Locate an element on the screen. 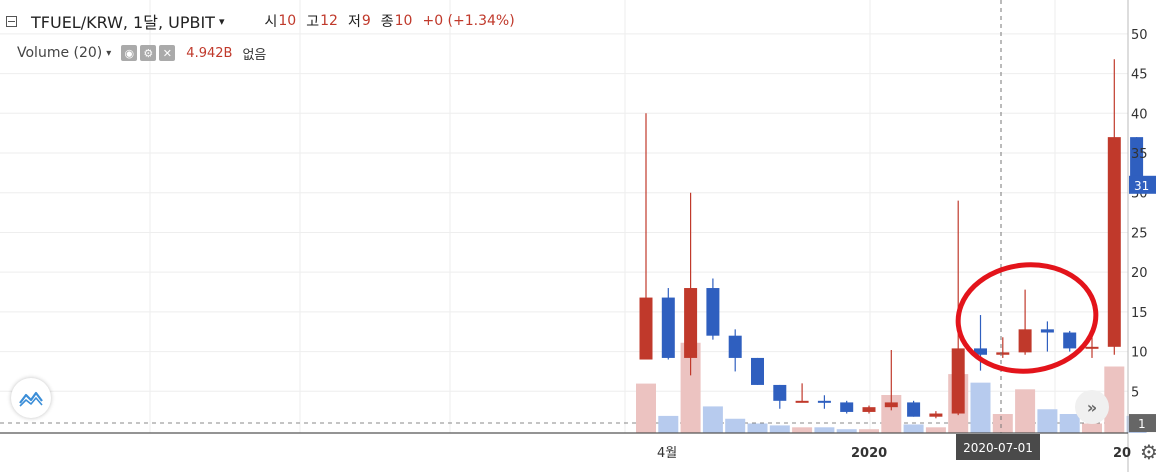  area-chart-icon is located at coordinates (31, 399).